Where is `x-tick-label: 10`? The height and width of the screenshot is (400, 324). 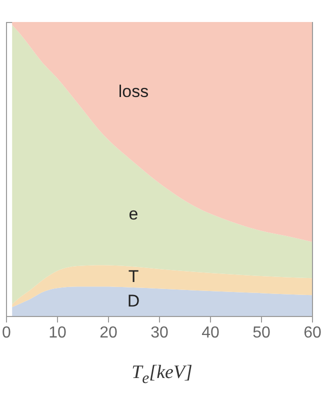 x-tick-label: 10 is located at coordinates (57, 333).